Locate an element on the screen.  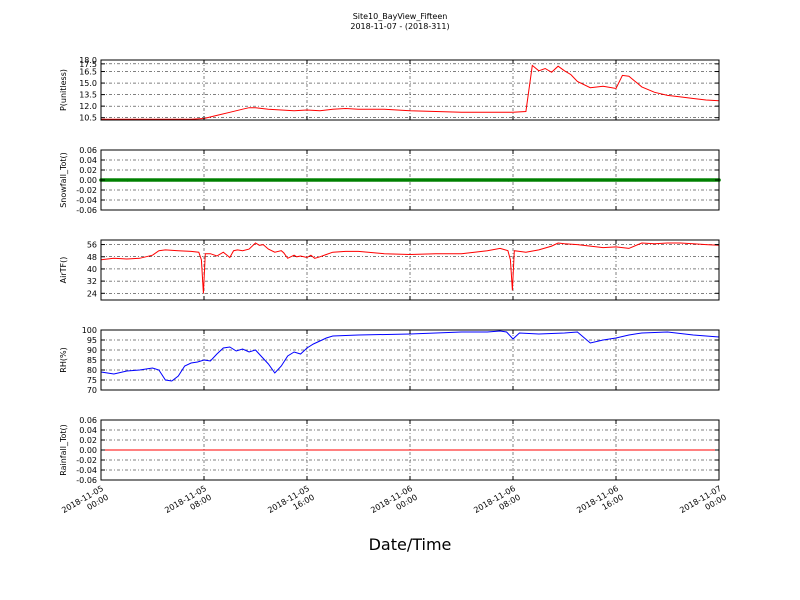
figure-title: Site10_BayView_Fifteen is located at coordinates (400, 16).